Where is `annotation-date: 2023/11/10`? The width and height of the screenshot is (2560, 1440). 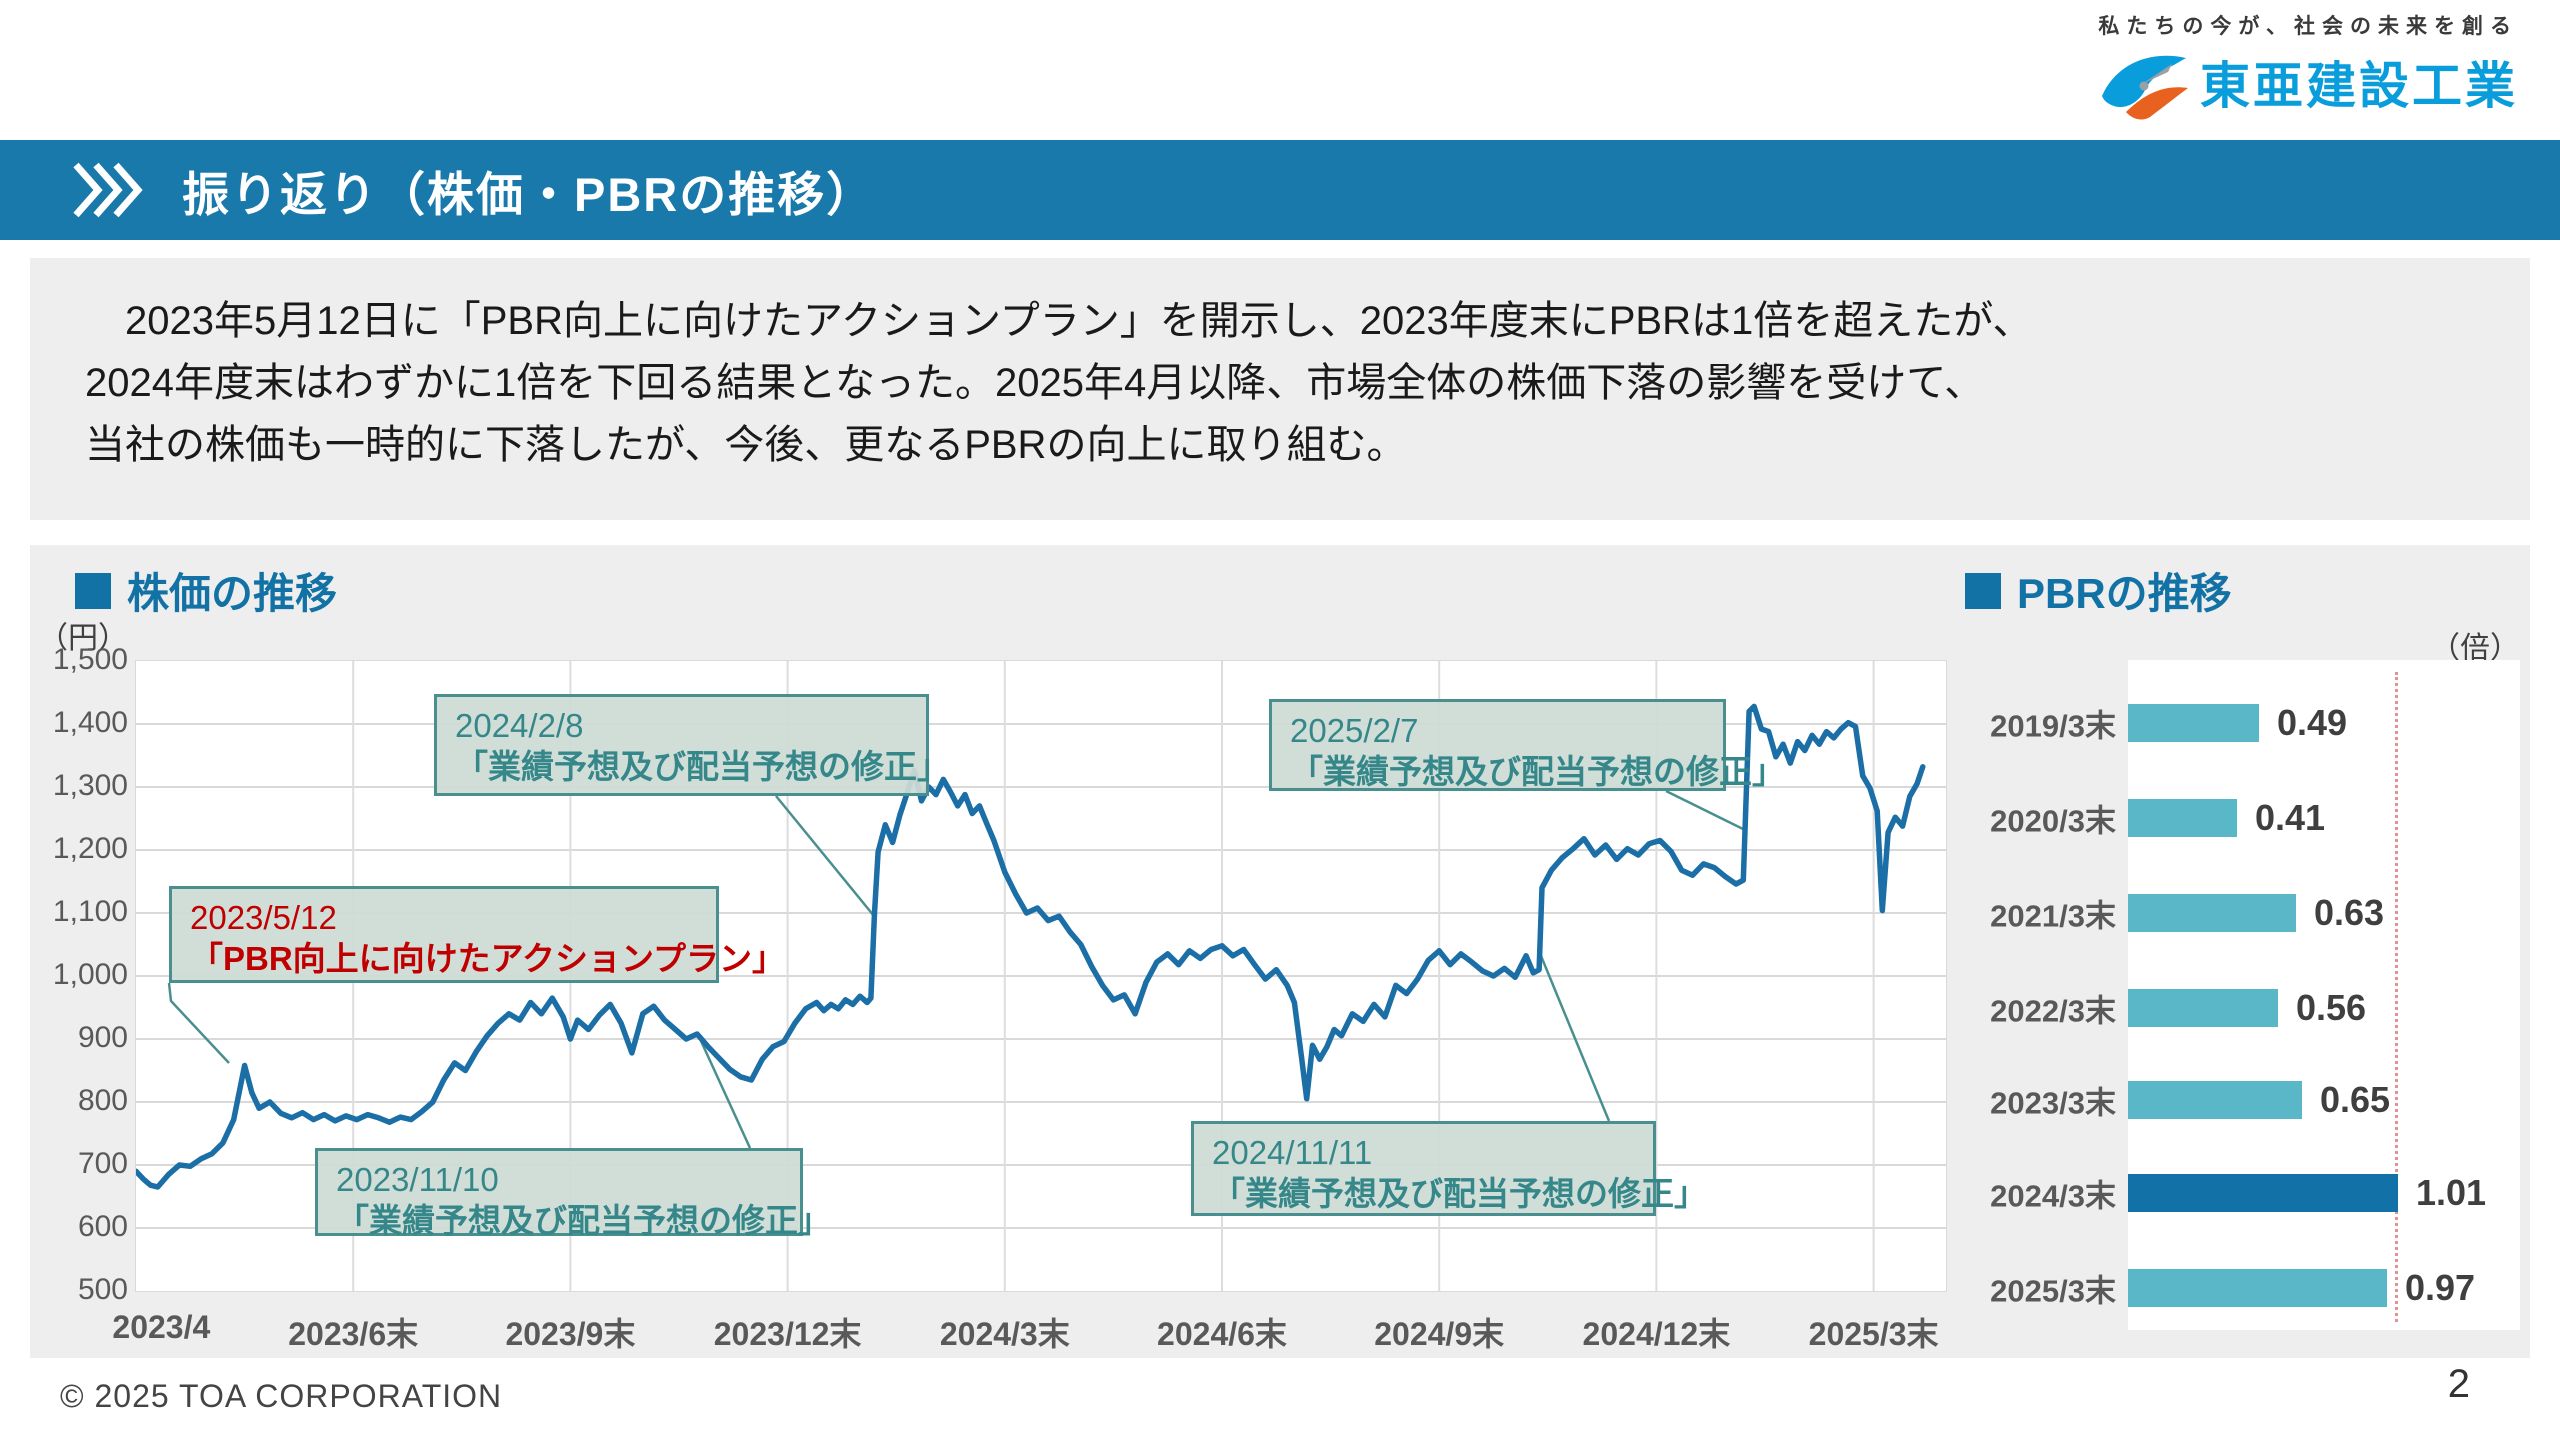
annotation-date: 2023/11/10 is located at coordinates (417, 1179).